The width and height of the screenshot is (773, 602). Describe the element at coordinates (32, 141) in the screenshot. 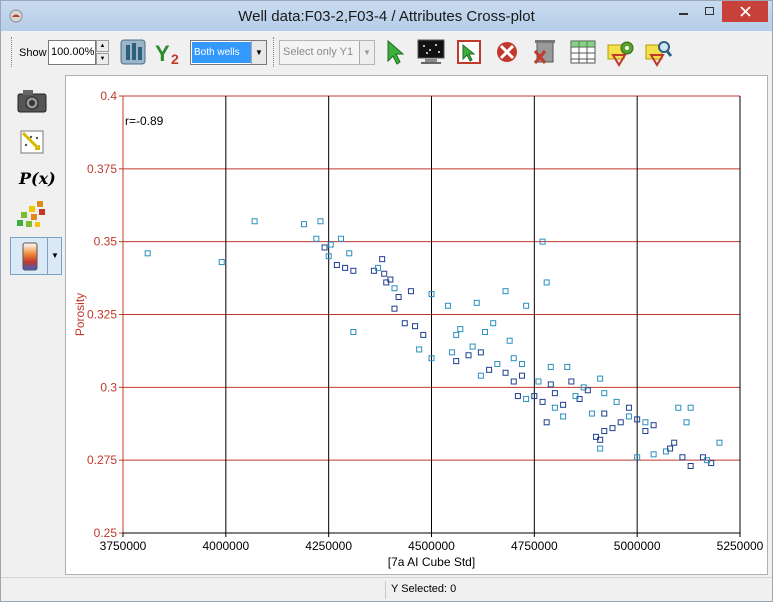

I see `swap-axes-icon` at that location.